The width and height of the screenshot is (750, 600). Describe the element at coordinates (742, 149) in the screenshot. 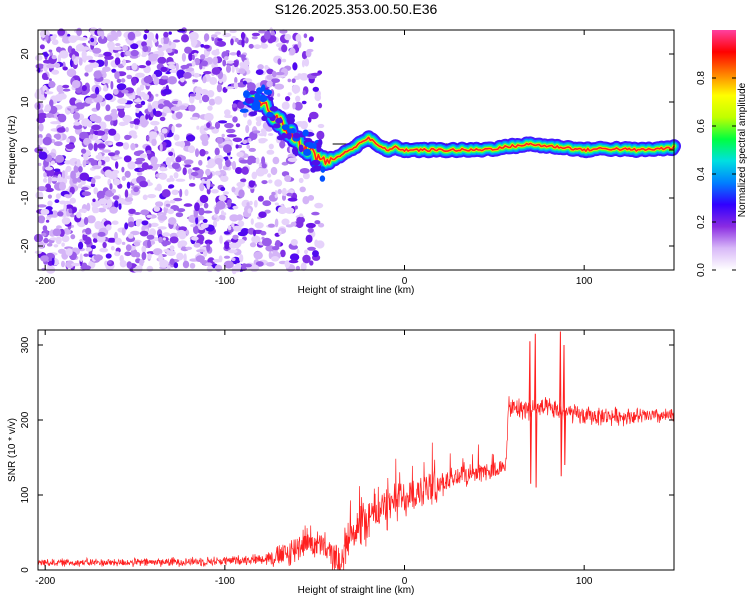

I see `colorbar-label: Normalized spectral amplitude` at that location.